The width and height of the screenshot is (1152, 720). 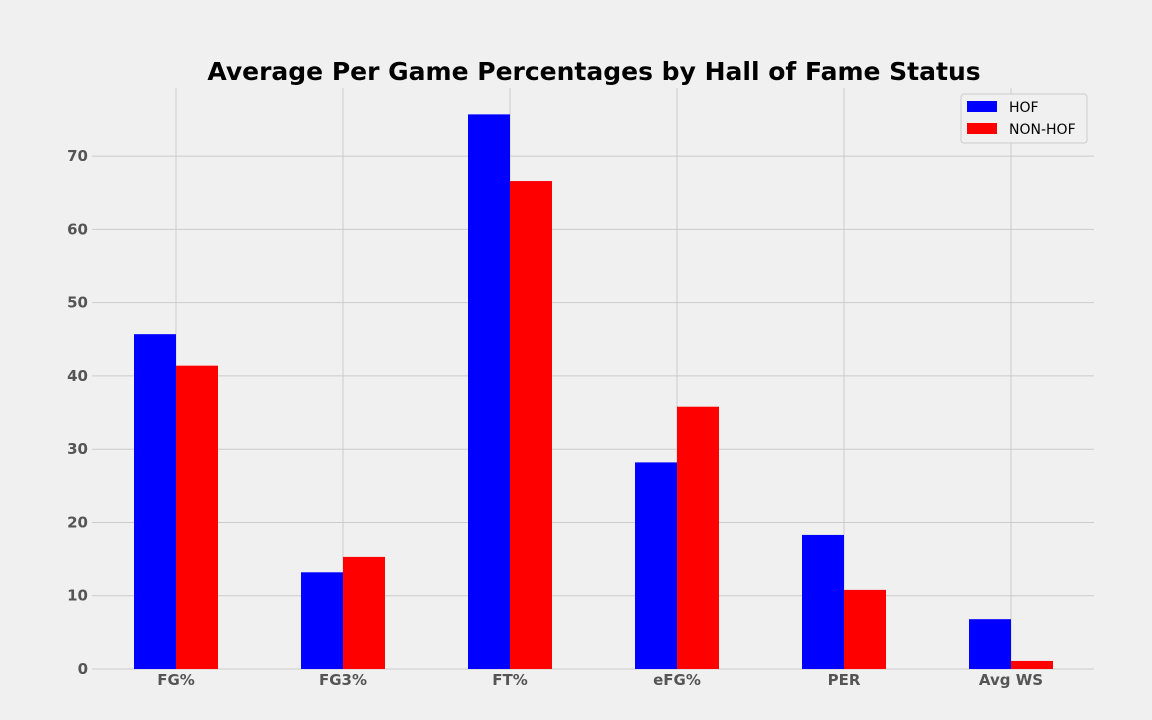 I want to click on y-tick-label: 0, so click(x=83, y=669).